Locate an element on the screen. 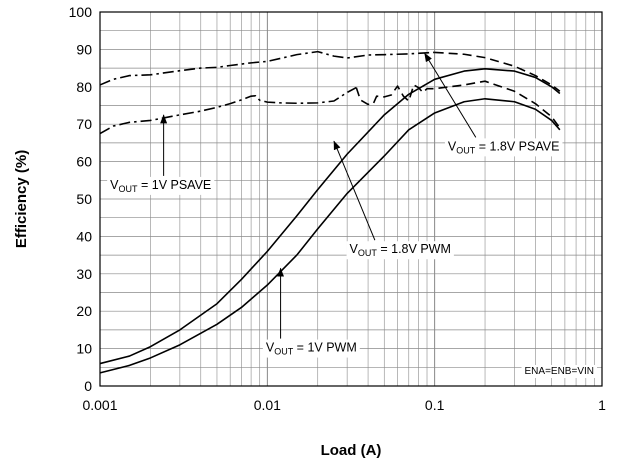 The image size is (618, 466). annotation-label: VOUT = 1.8V PWM is located at coordinates (400, 250).